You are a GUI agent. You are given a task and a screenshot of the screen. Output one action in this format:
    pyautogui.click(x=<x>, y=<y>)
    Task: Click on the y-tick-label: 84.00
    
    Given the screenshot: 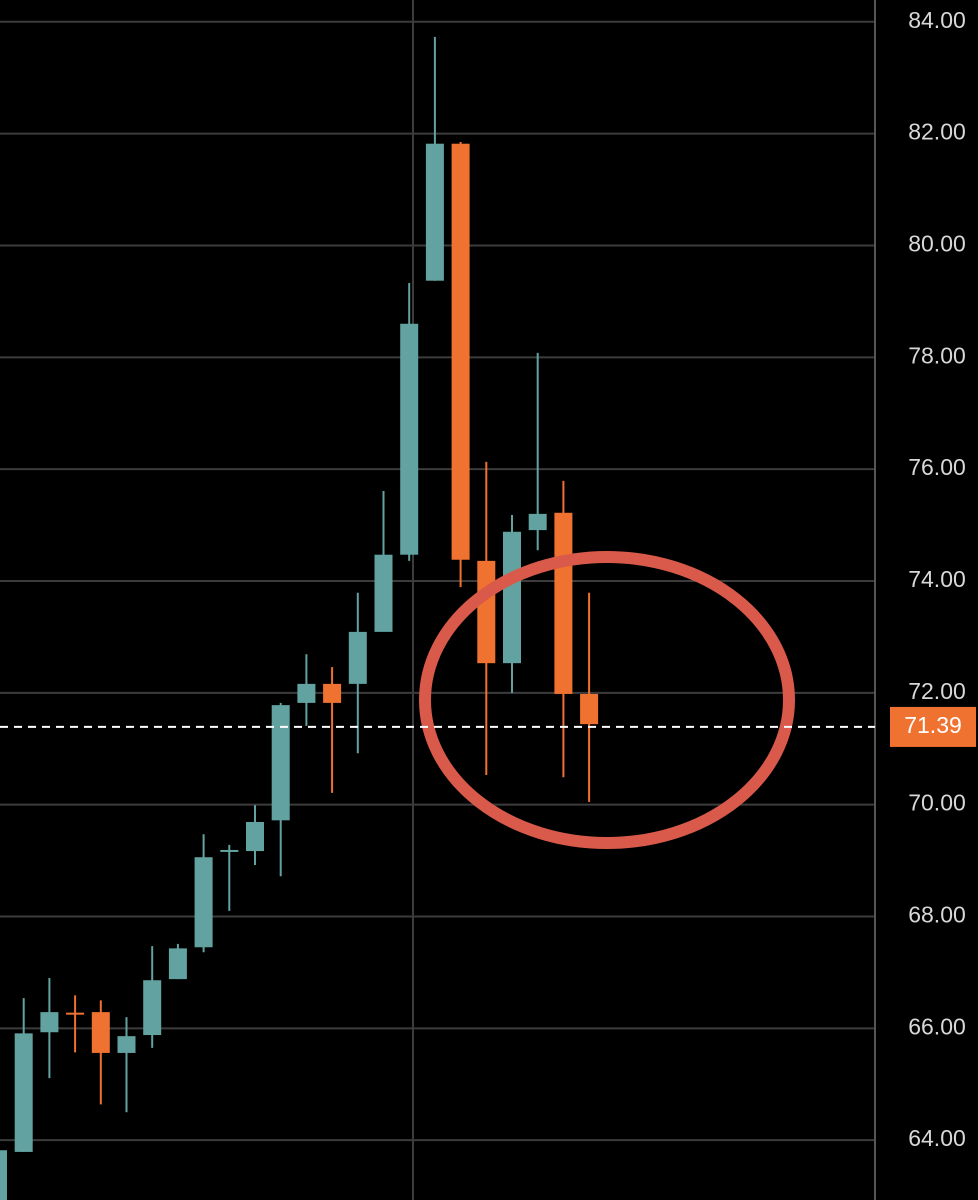 What is the action you would take?
    pyautogui.click(x=937, y=20)
    